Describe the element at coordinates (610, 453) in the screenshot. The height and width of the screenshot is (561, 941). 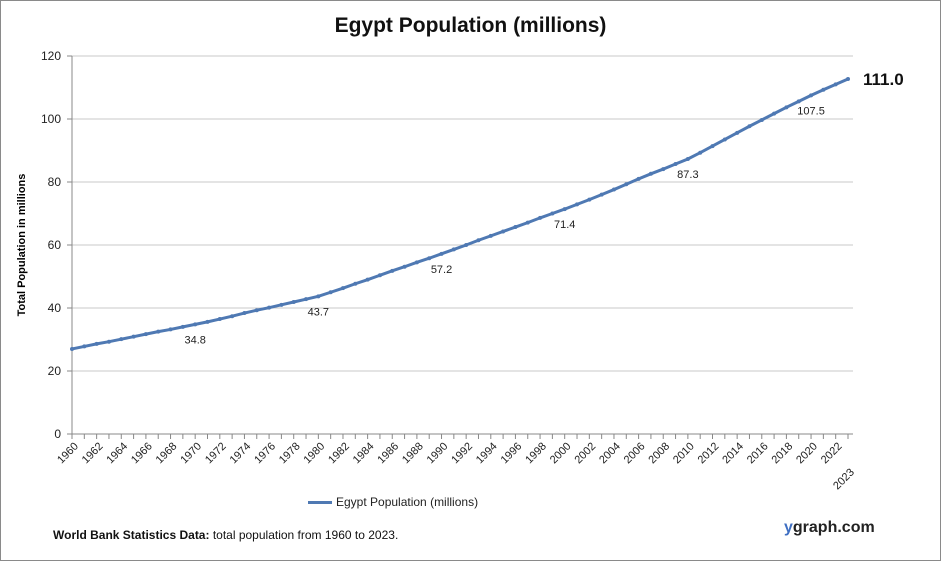
I see `x-tick-label: 2004` at that location.